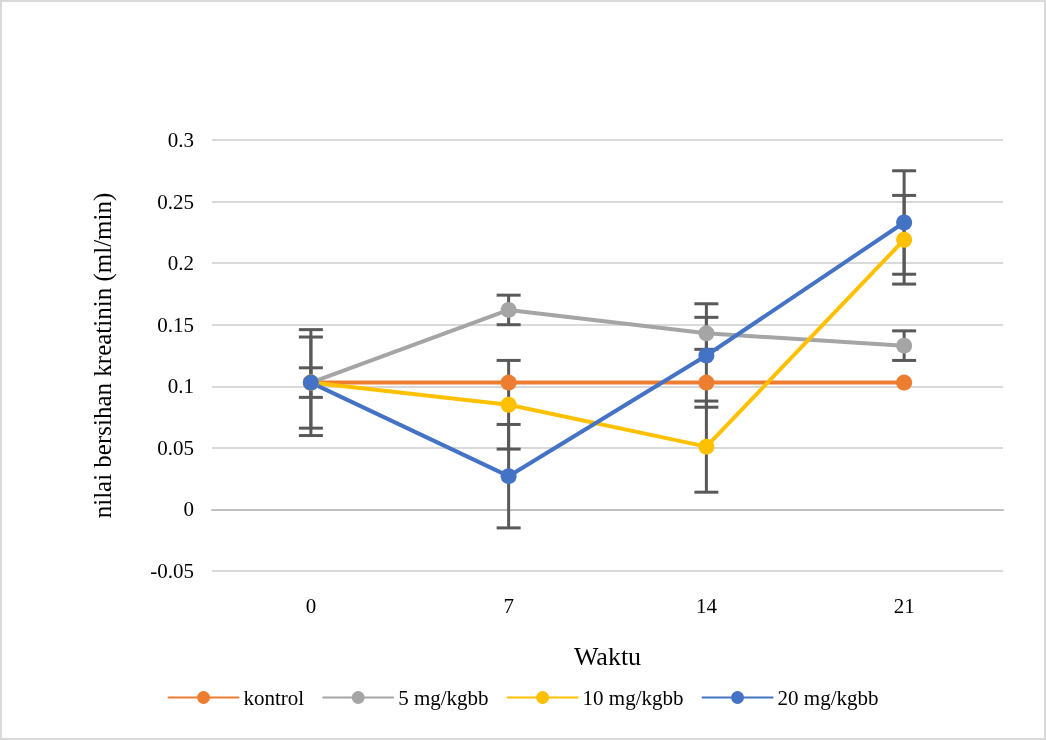 The image size is (1046, 740). Describe the element at coordinates (180, 386) in the screenshot. I see `y-tick-label: 0.1` at that location.